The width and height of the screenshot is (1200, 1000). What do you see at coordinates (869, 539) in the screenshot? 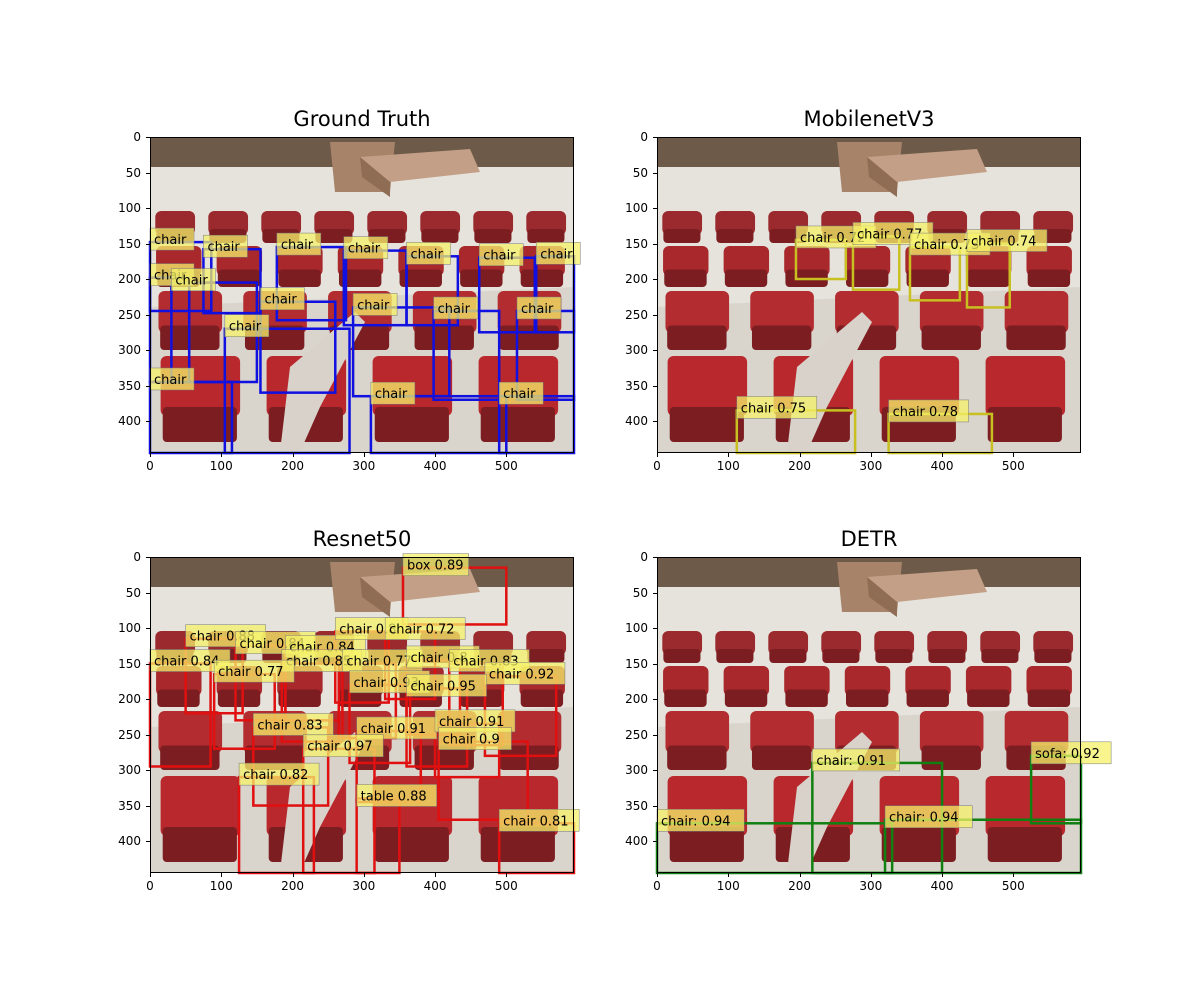
I see `panel-title: DETR` at bounding box center [869, 539].